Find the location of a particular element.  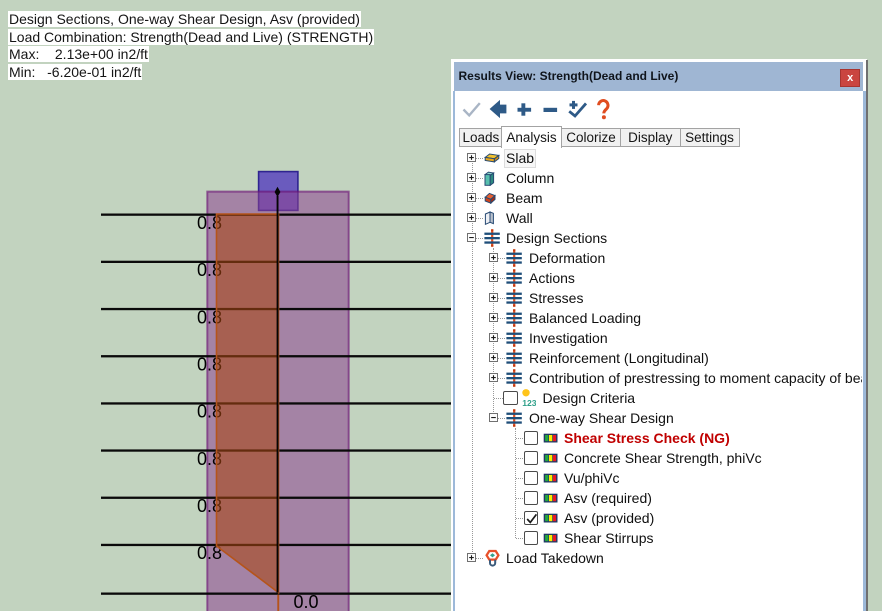

svg-text: 0.0 is located at coordinates (306, 601).